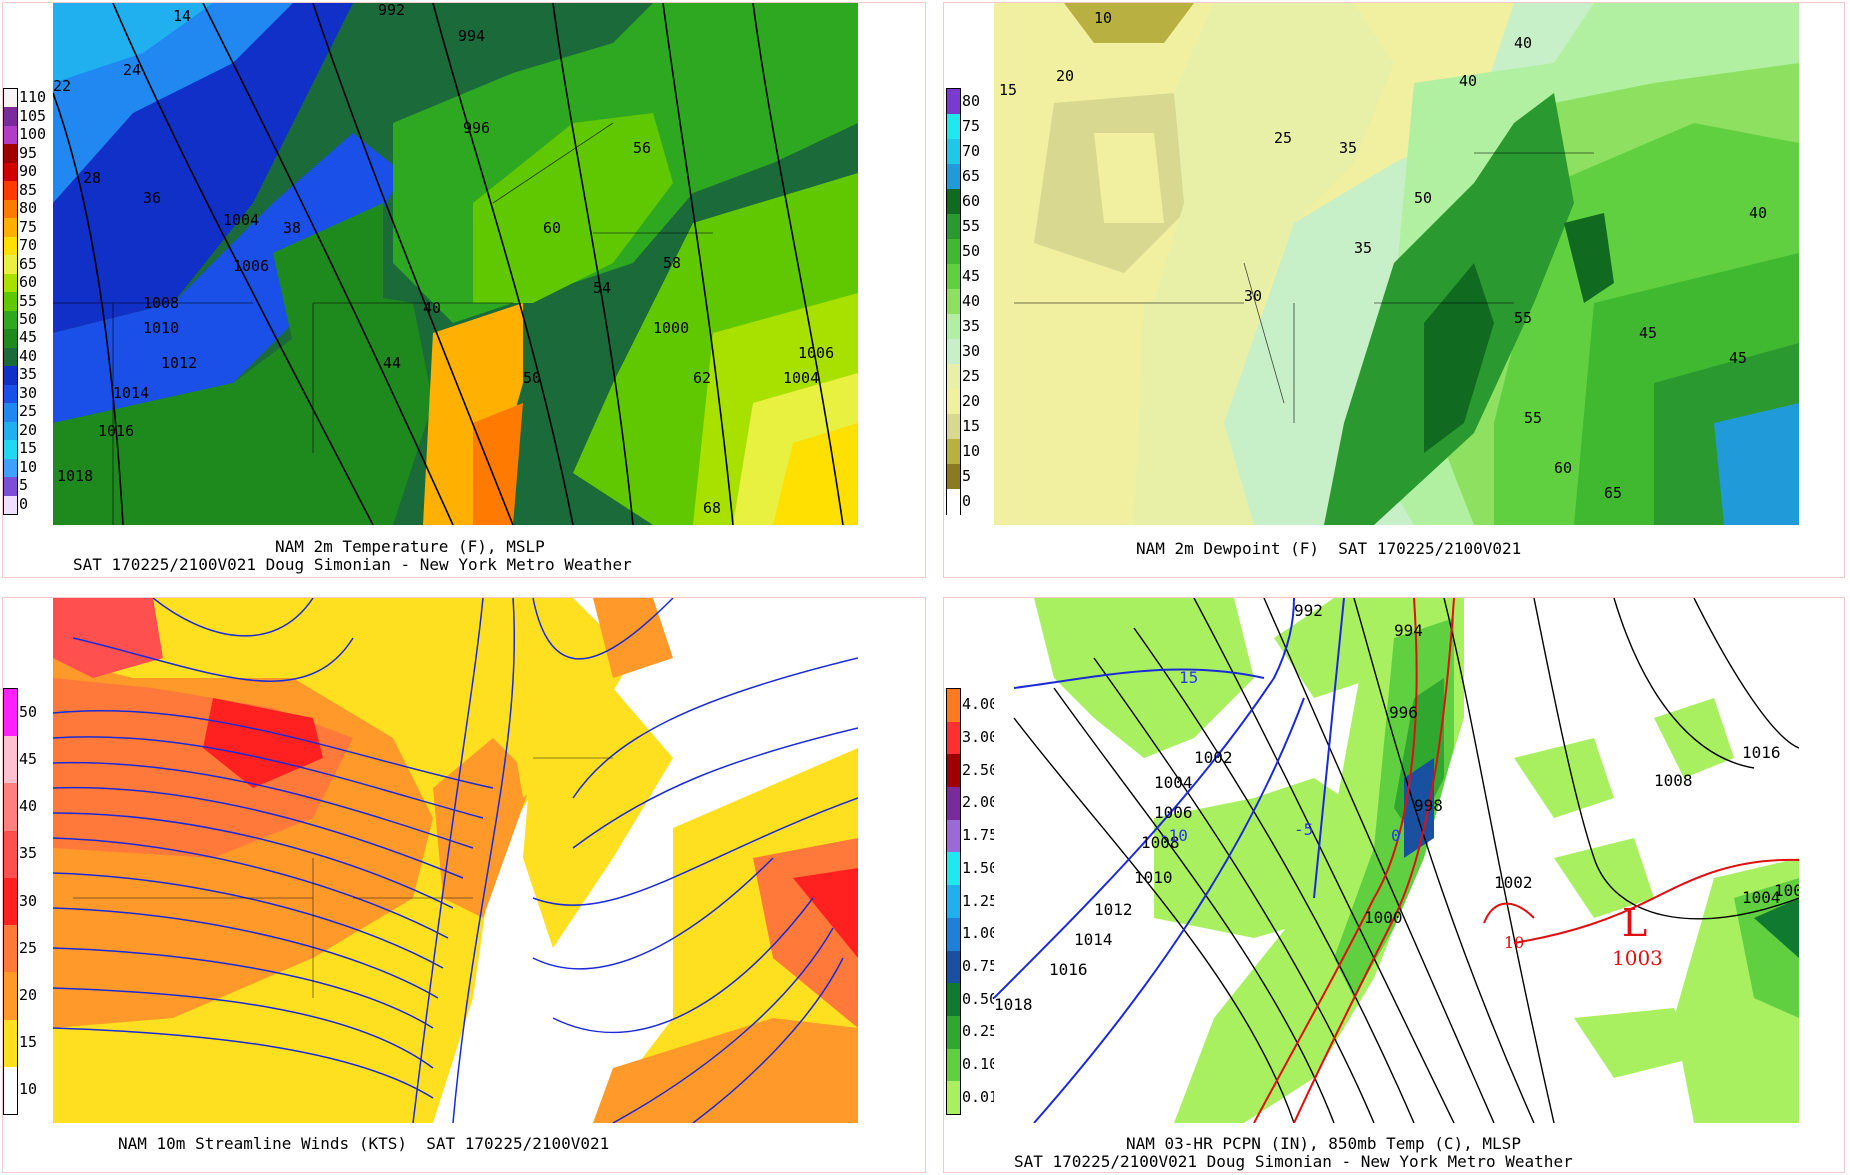 The height and width of the screenshot is (1175, 1850). Describe the element at coordinates (971, 125) in the screenshot. I see `legend-label: 75` at that location.